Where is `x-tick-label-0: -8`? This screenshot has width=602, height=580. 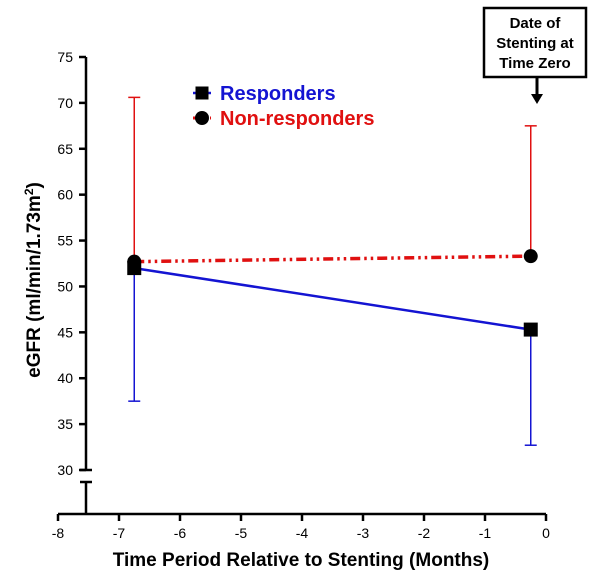 x-tick-label-0: -8 is located at coordinates (58, 533).